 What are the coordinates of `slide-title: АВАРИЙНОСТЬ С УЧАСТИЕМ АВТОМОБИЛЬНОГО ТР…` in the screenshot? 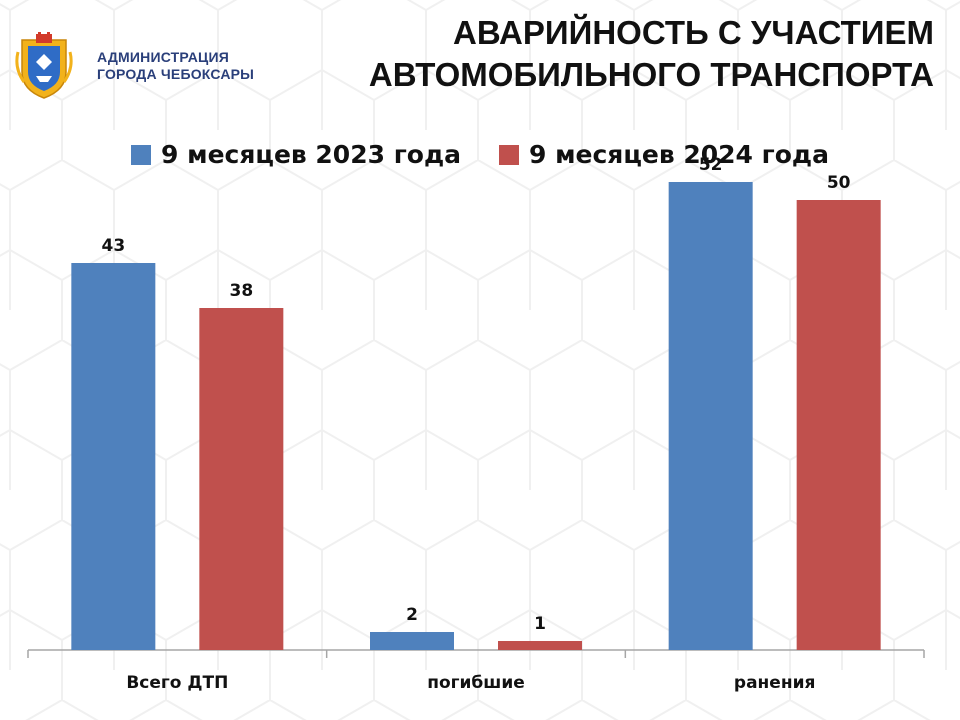 It's located at (651, 54).